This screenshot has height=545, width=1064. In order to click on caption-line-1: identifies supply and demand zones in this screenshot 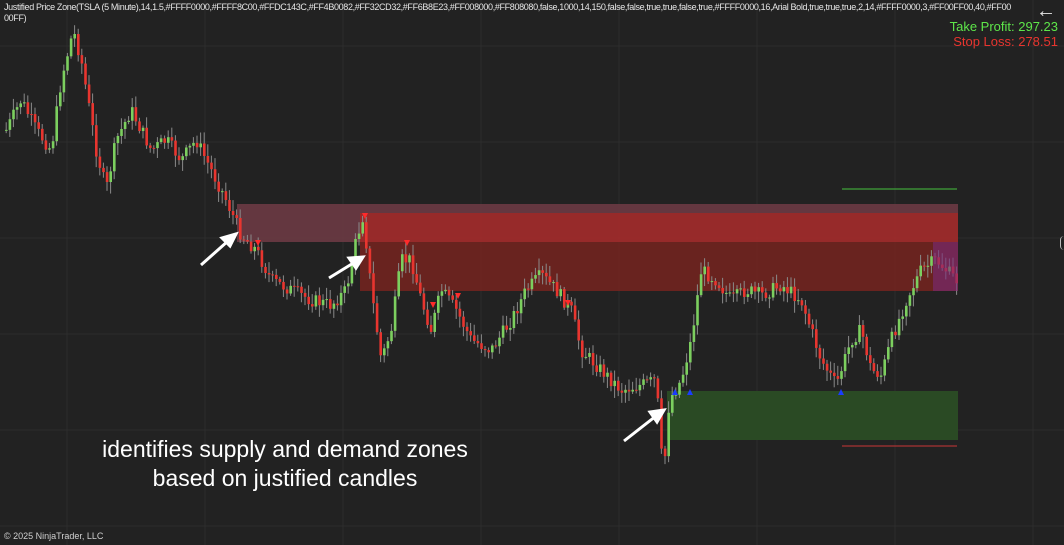, I will do `click(285, 449)`.